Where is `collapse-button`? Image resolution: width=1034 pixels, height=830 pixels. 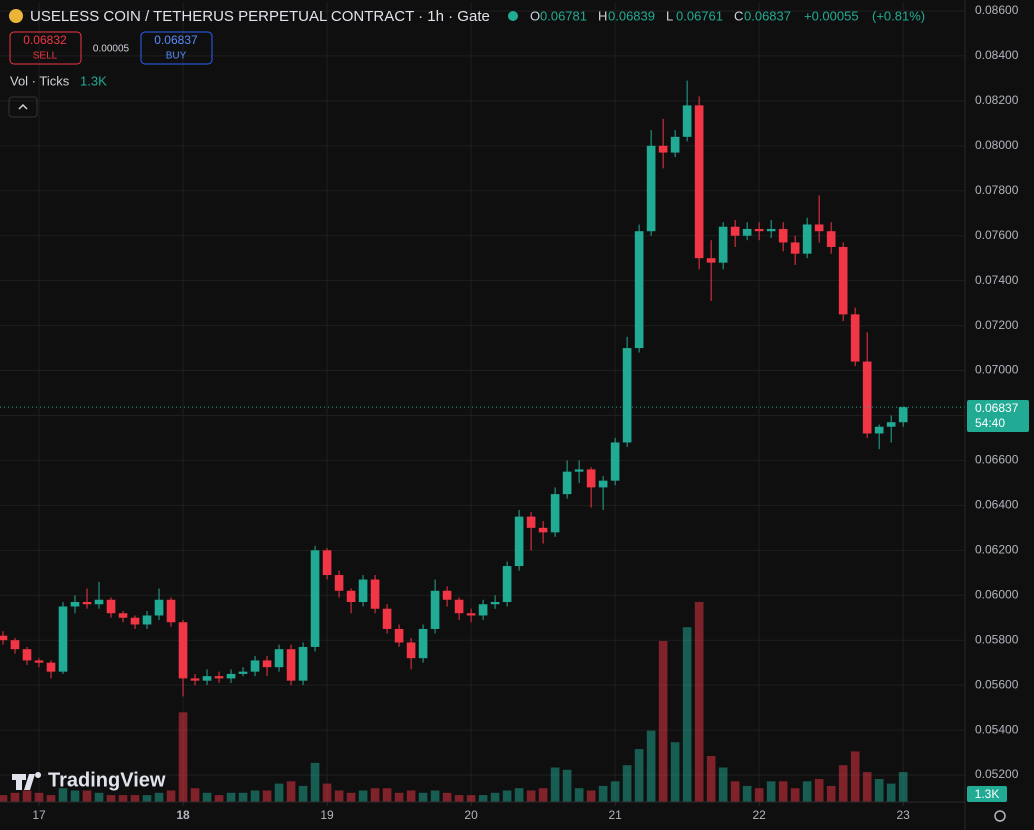 collapse-button is located at coordinates (23, 107).